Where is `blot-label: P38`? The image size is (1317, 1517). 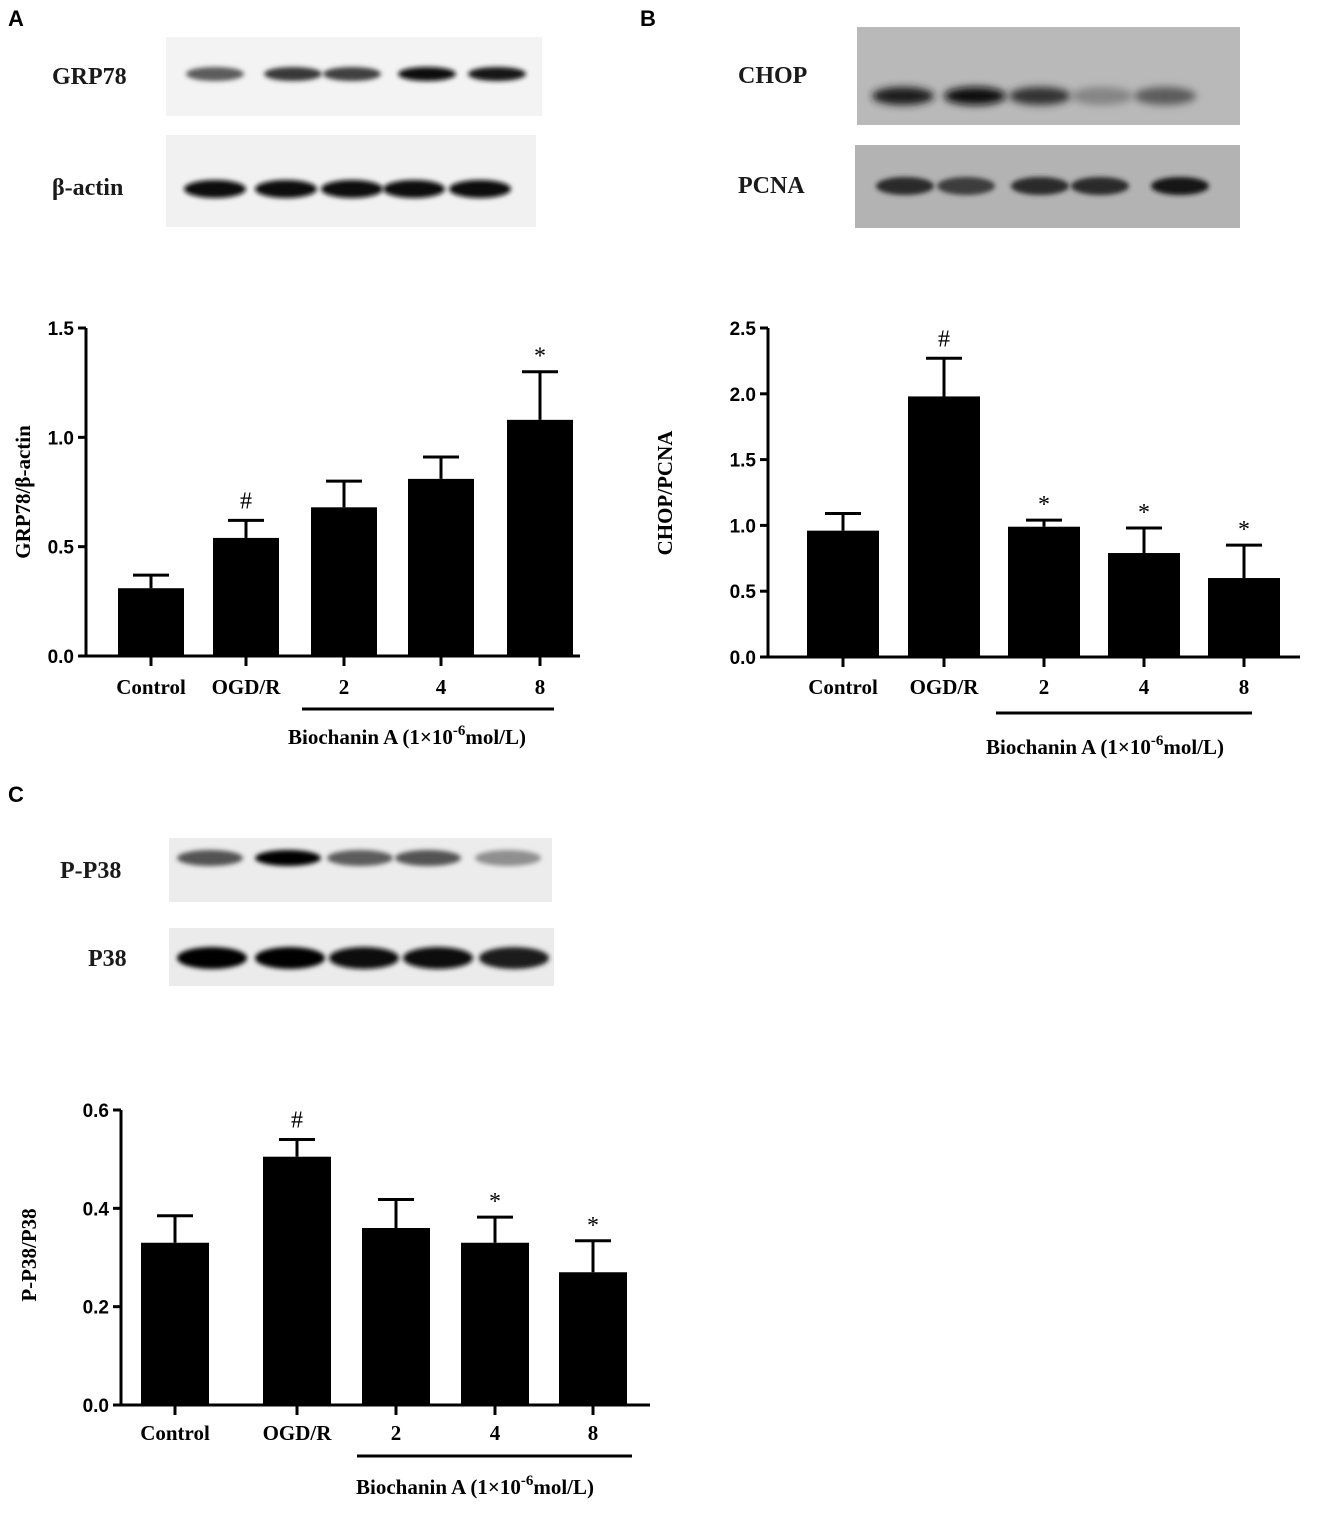
blot-label: P38 is located at coordinates (107, 959).